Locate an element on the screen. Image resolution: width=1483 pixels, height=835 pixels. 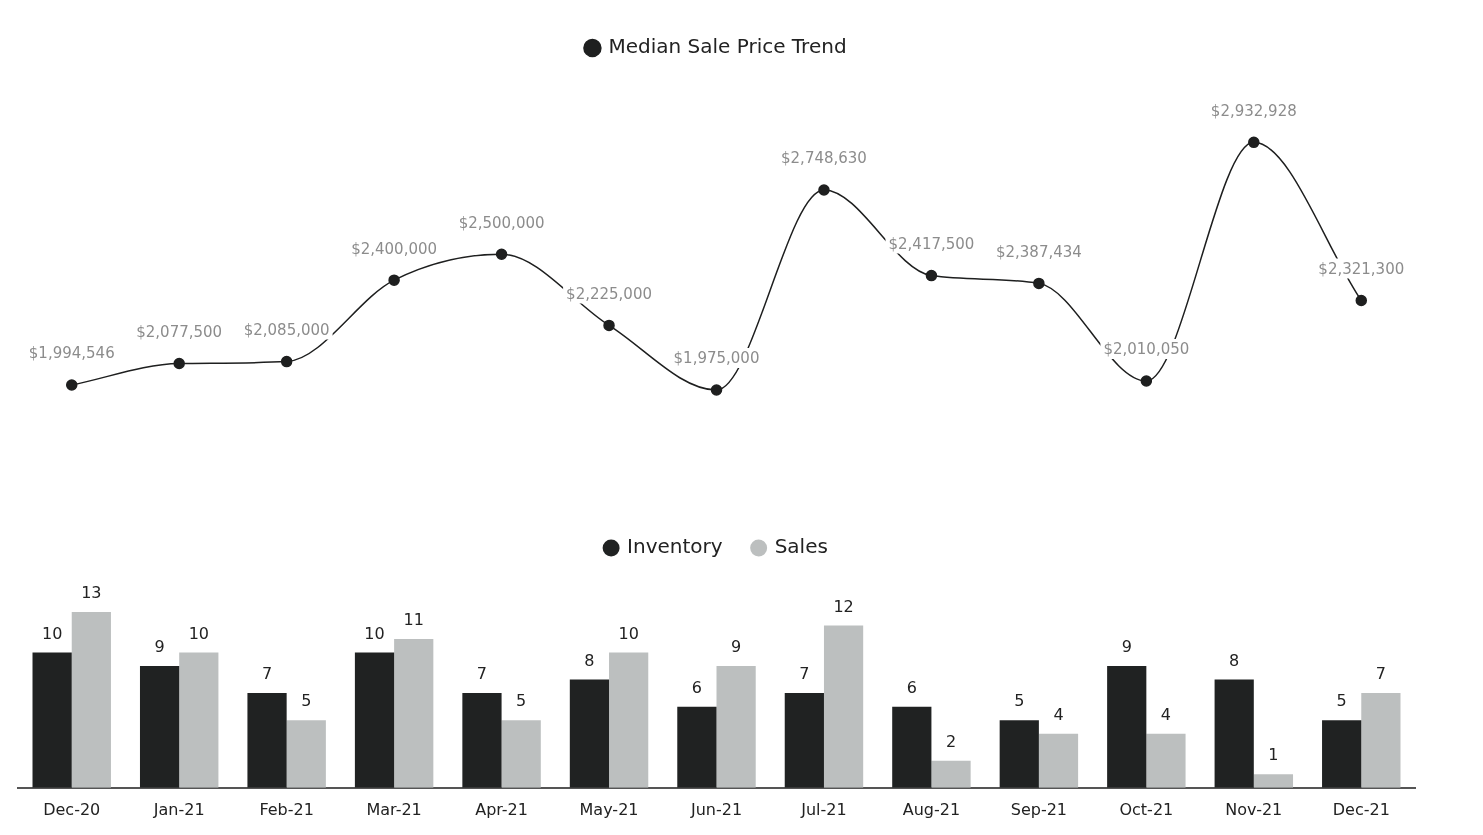
data-label: $2,932,928 is located at coordinates (1253, 110).